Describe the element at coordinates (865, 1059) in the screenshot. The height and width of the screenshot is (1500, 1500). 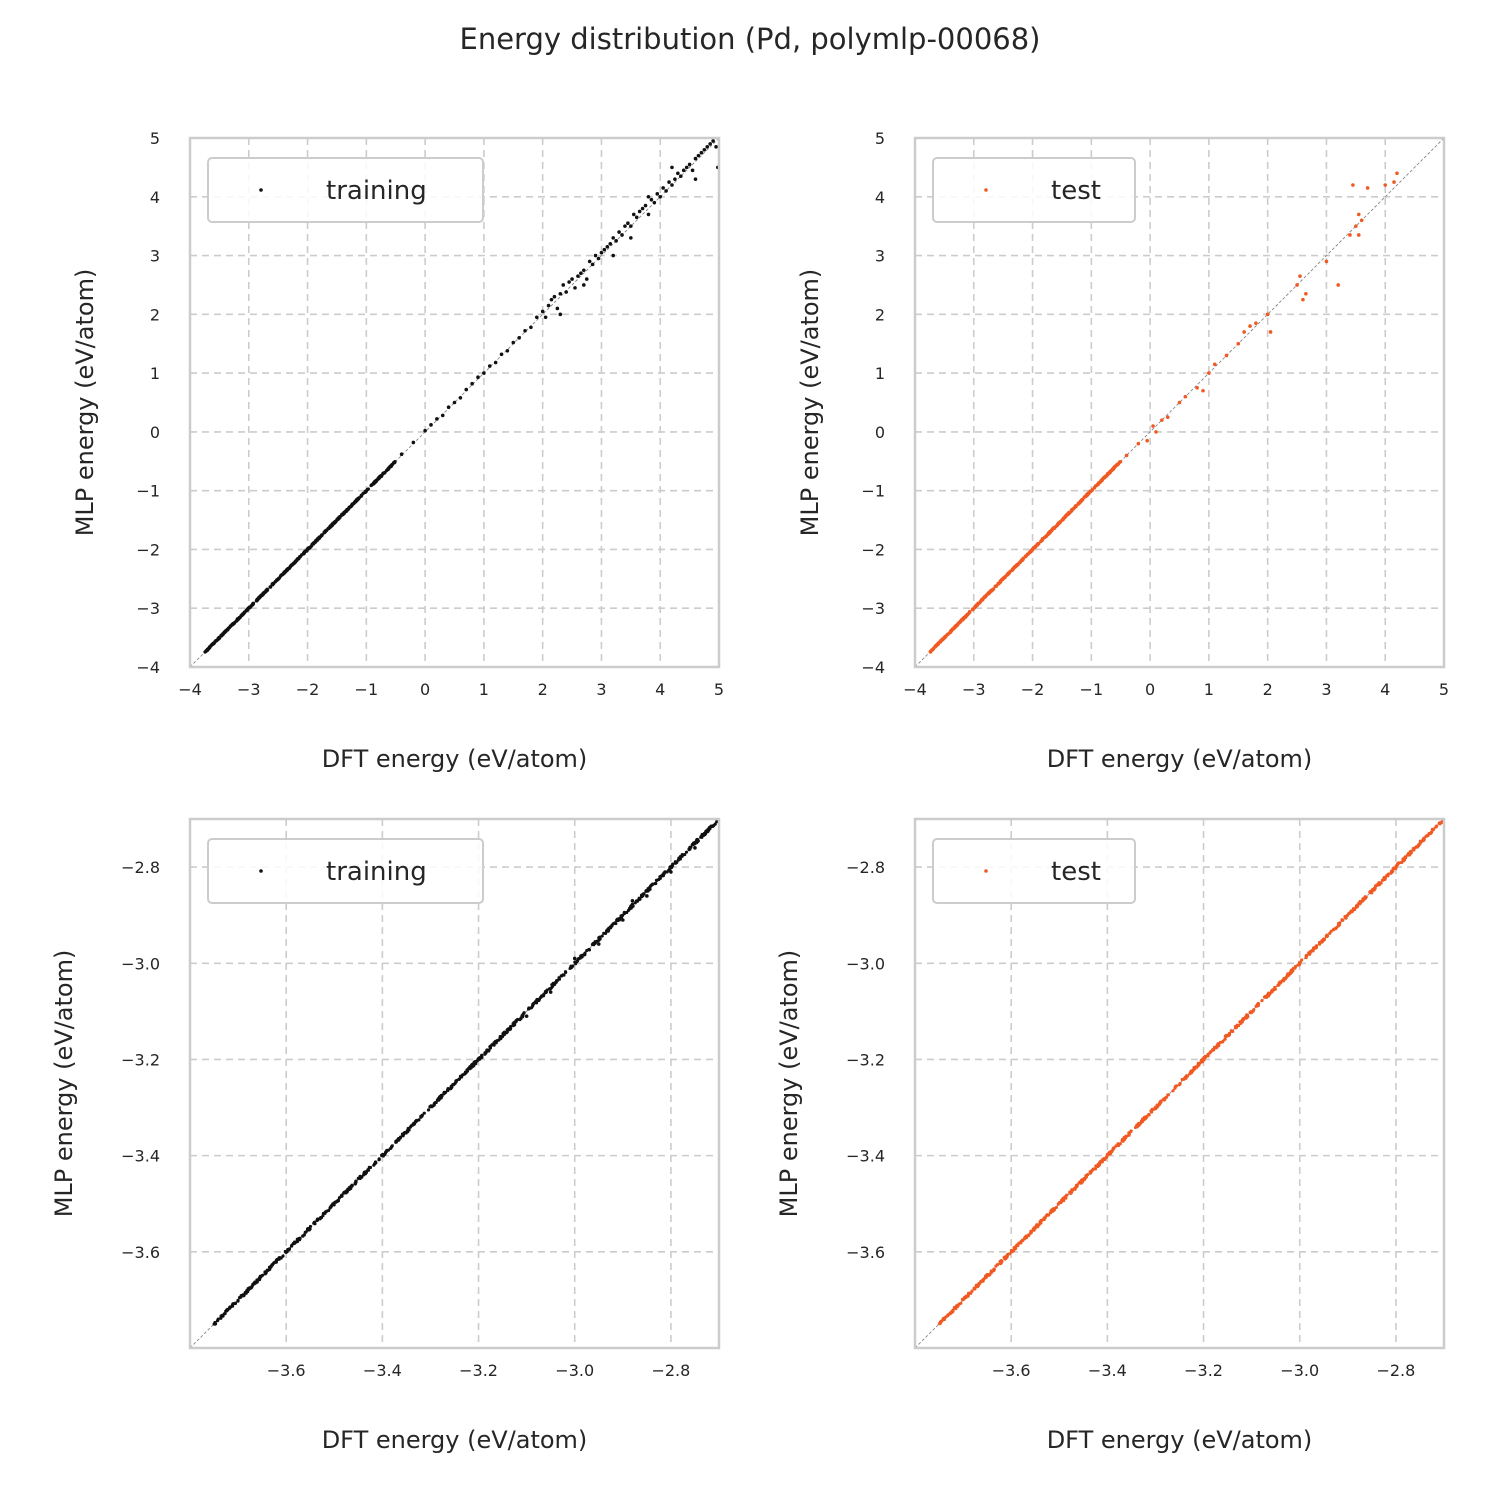
I see `y-tick-label: −3.2` at that location.